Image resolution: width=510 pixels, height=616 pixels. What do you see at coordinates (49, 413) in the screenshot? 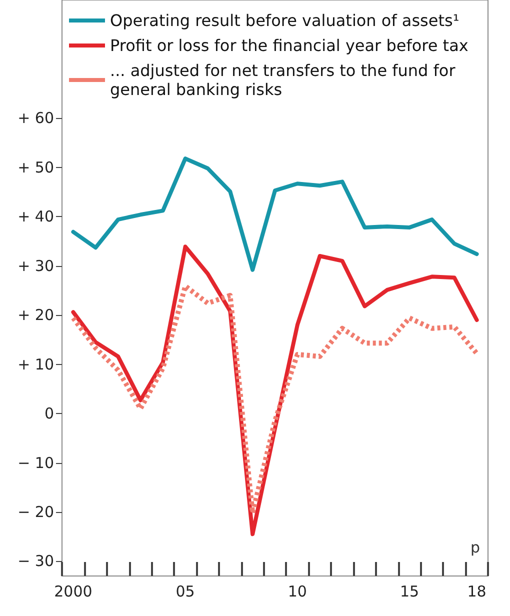
I see `y-tick-label: 0` at bounding box center [49, 413].